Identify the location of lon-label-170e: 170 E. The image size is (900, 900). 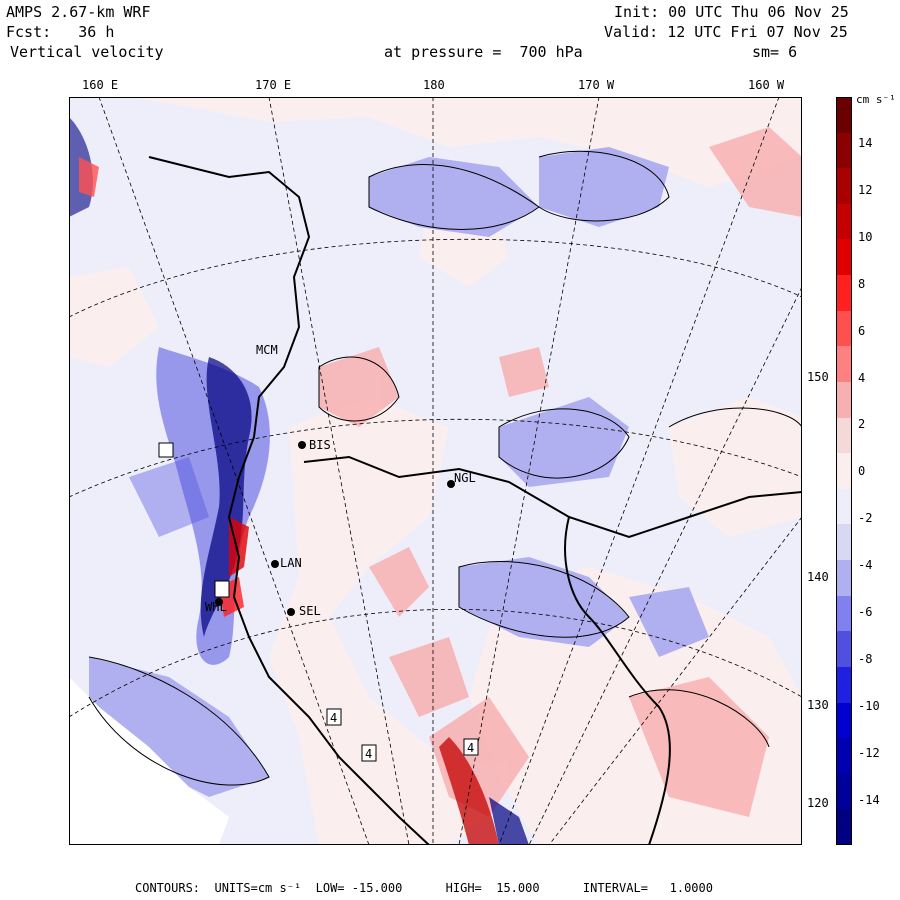
(273, 85).